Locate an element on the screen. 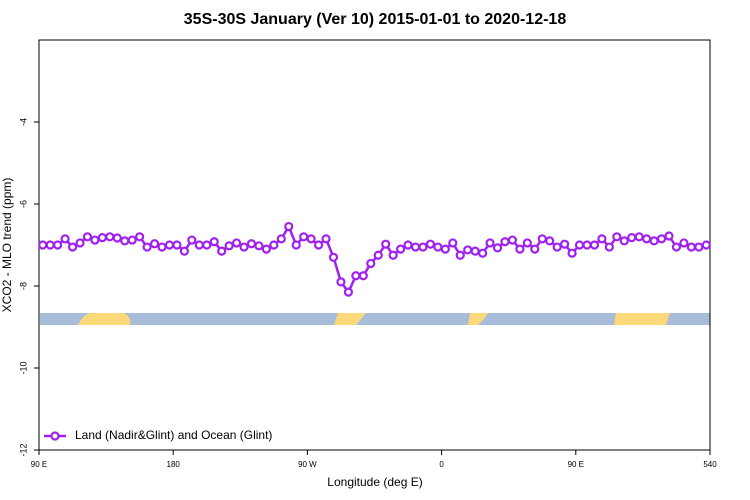  x-tick-label: 540 is located at coordinates (710, 464).